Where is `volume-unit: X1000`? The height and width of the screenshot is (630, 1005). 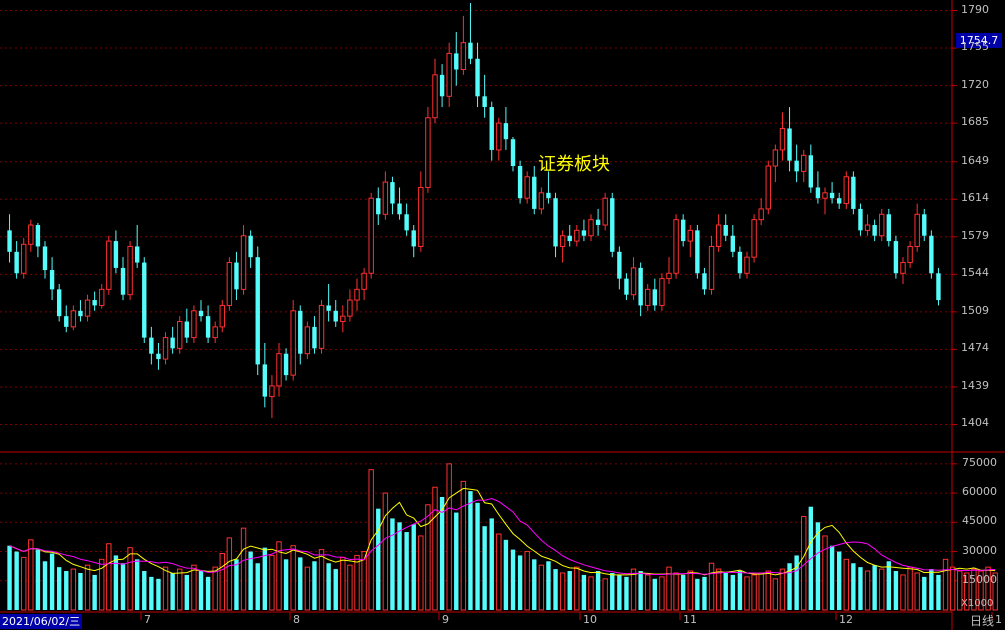
volume-unit: X1000 is located at coordinates (977, 603).